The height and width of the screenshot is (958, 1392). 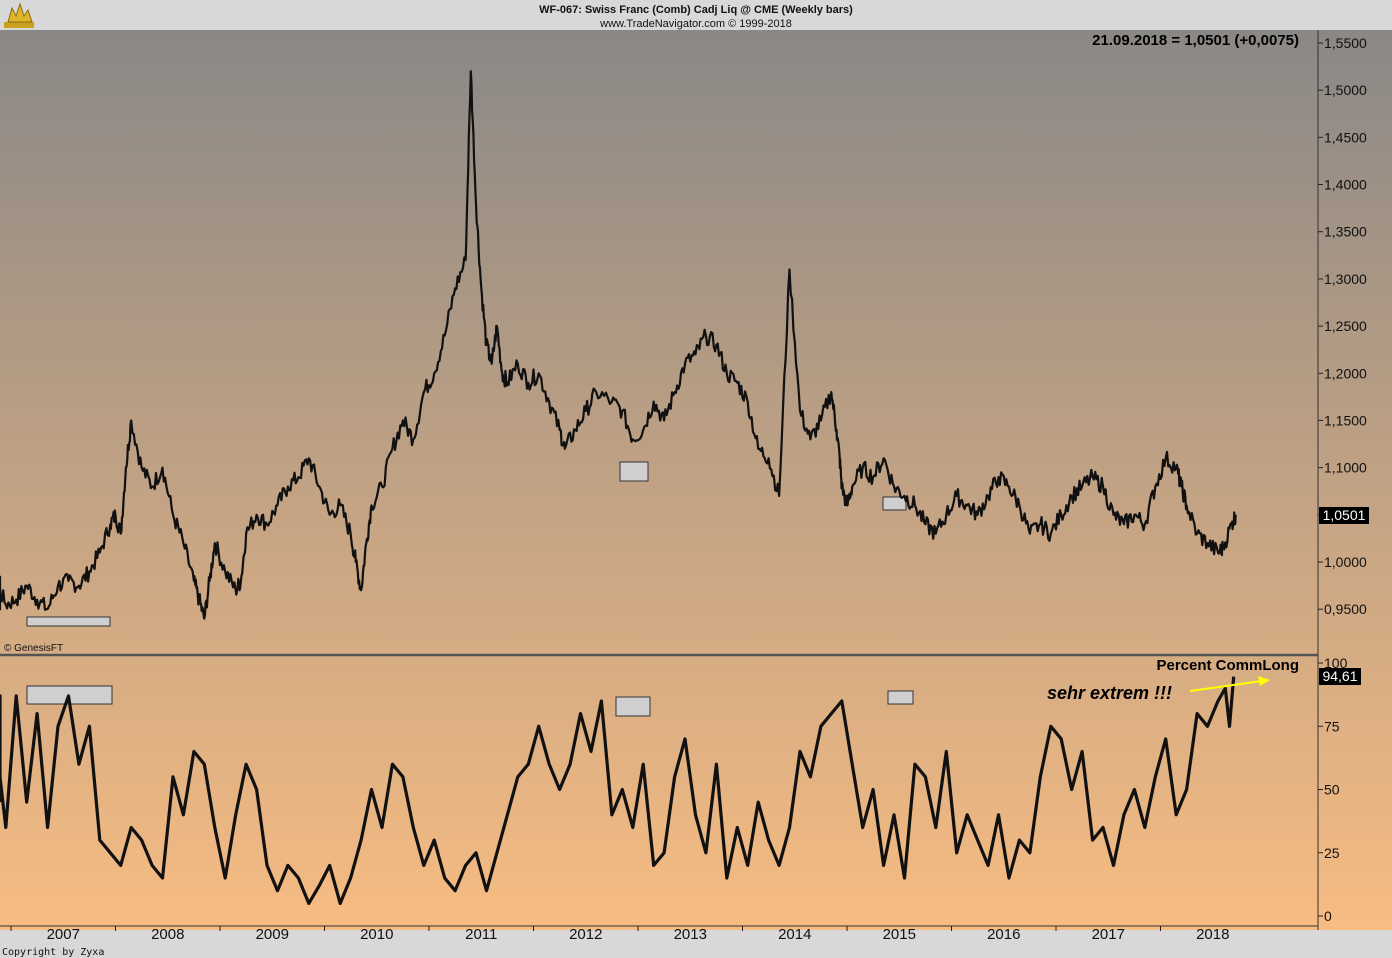 What do you see at coordinates (1195, 40) in the screenshot?
I see `last-price-label: 21.09.2018 = 1,0501 (+0,0075)` at bounding box center [1195, 40].